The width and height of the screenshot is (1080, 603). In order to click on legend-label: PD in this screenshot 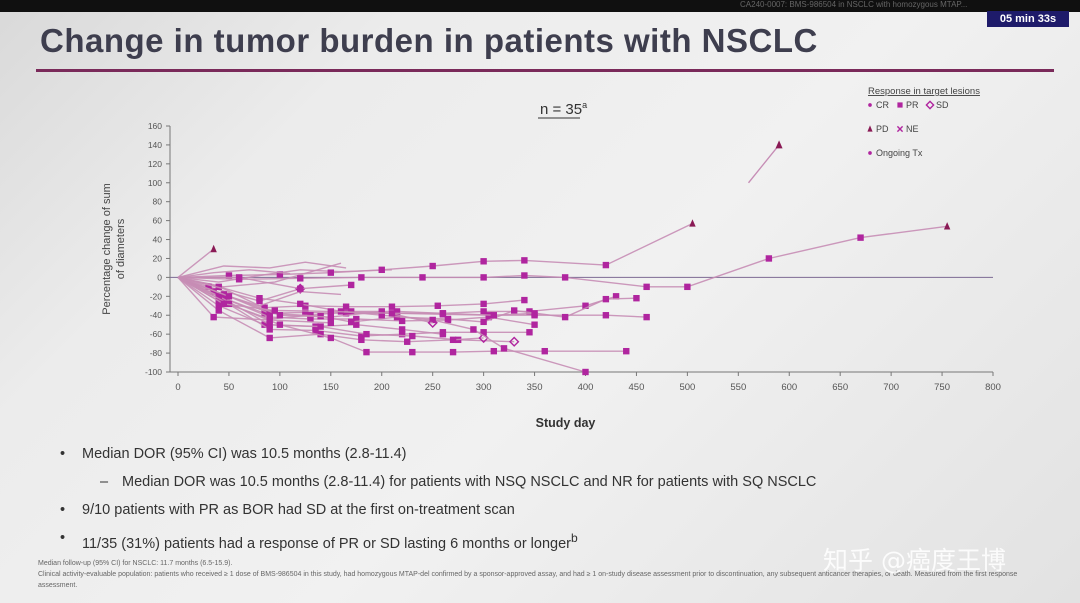, I will do `click(882, 129)`.